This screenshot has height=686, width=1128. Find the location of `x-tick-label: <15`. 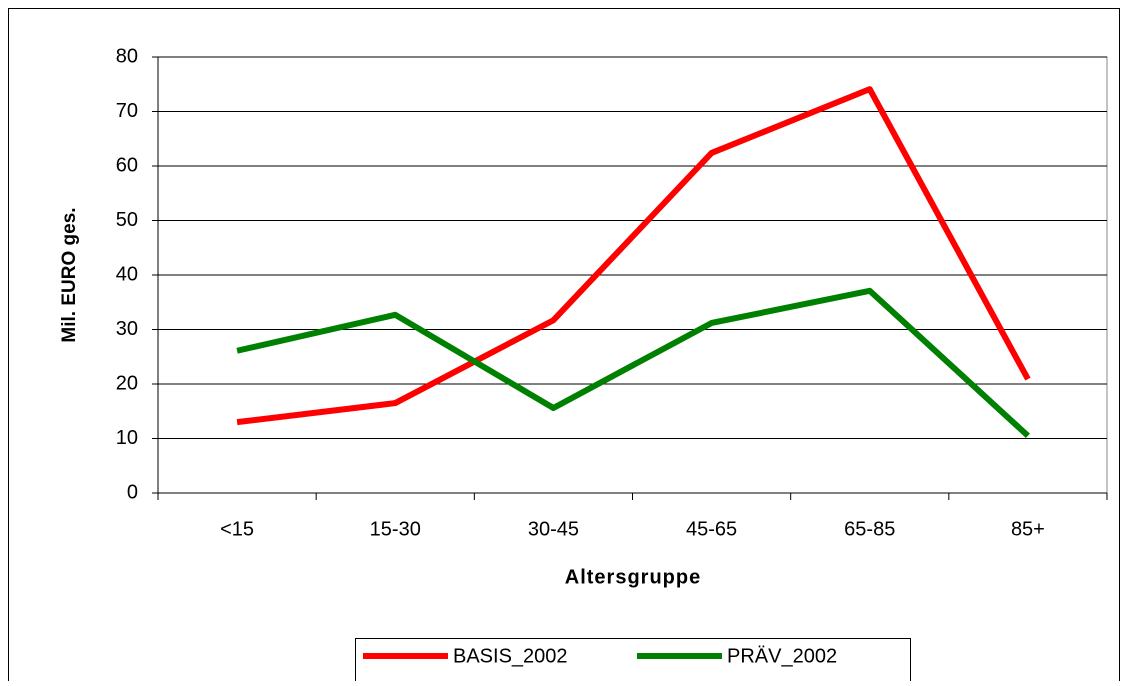

x-tick-label: <15 is located at coordinates (237, 529).